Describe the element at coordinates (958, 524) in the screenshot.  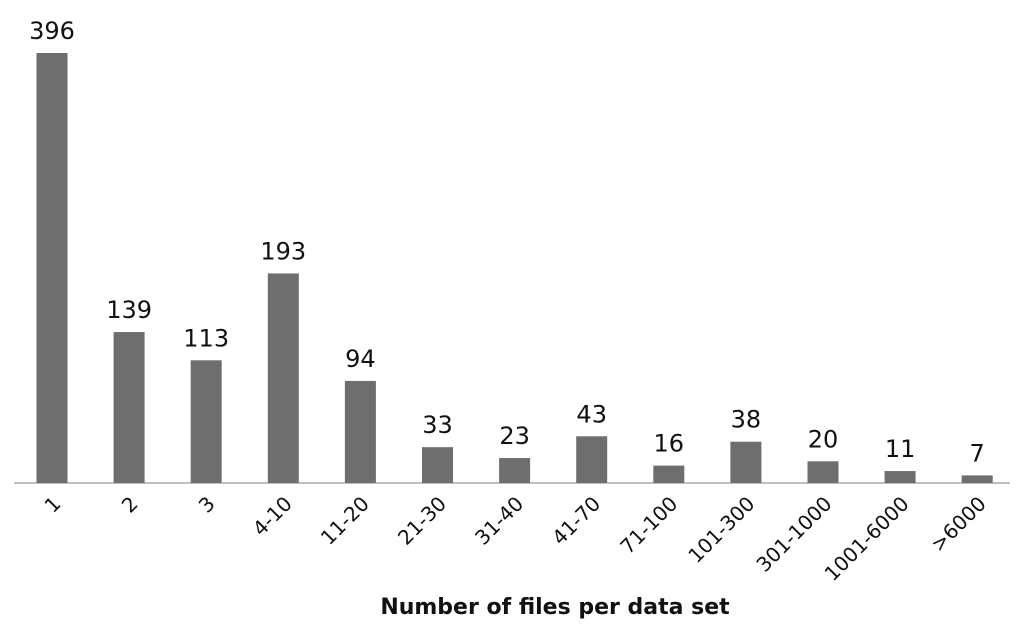
I see `x-tick-label: >6000` at that location.